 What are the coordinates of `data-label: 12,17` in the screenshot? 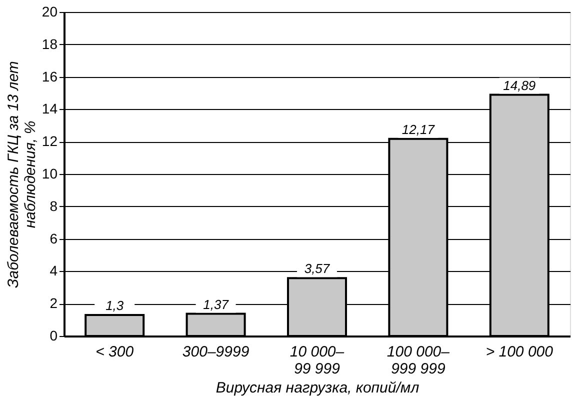 It's located at (419, 129).